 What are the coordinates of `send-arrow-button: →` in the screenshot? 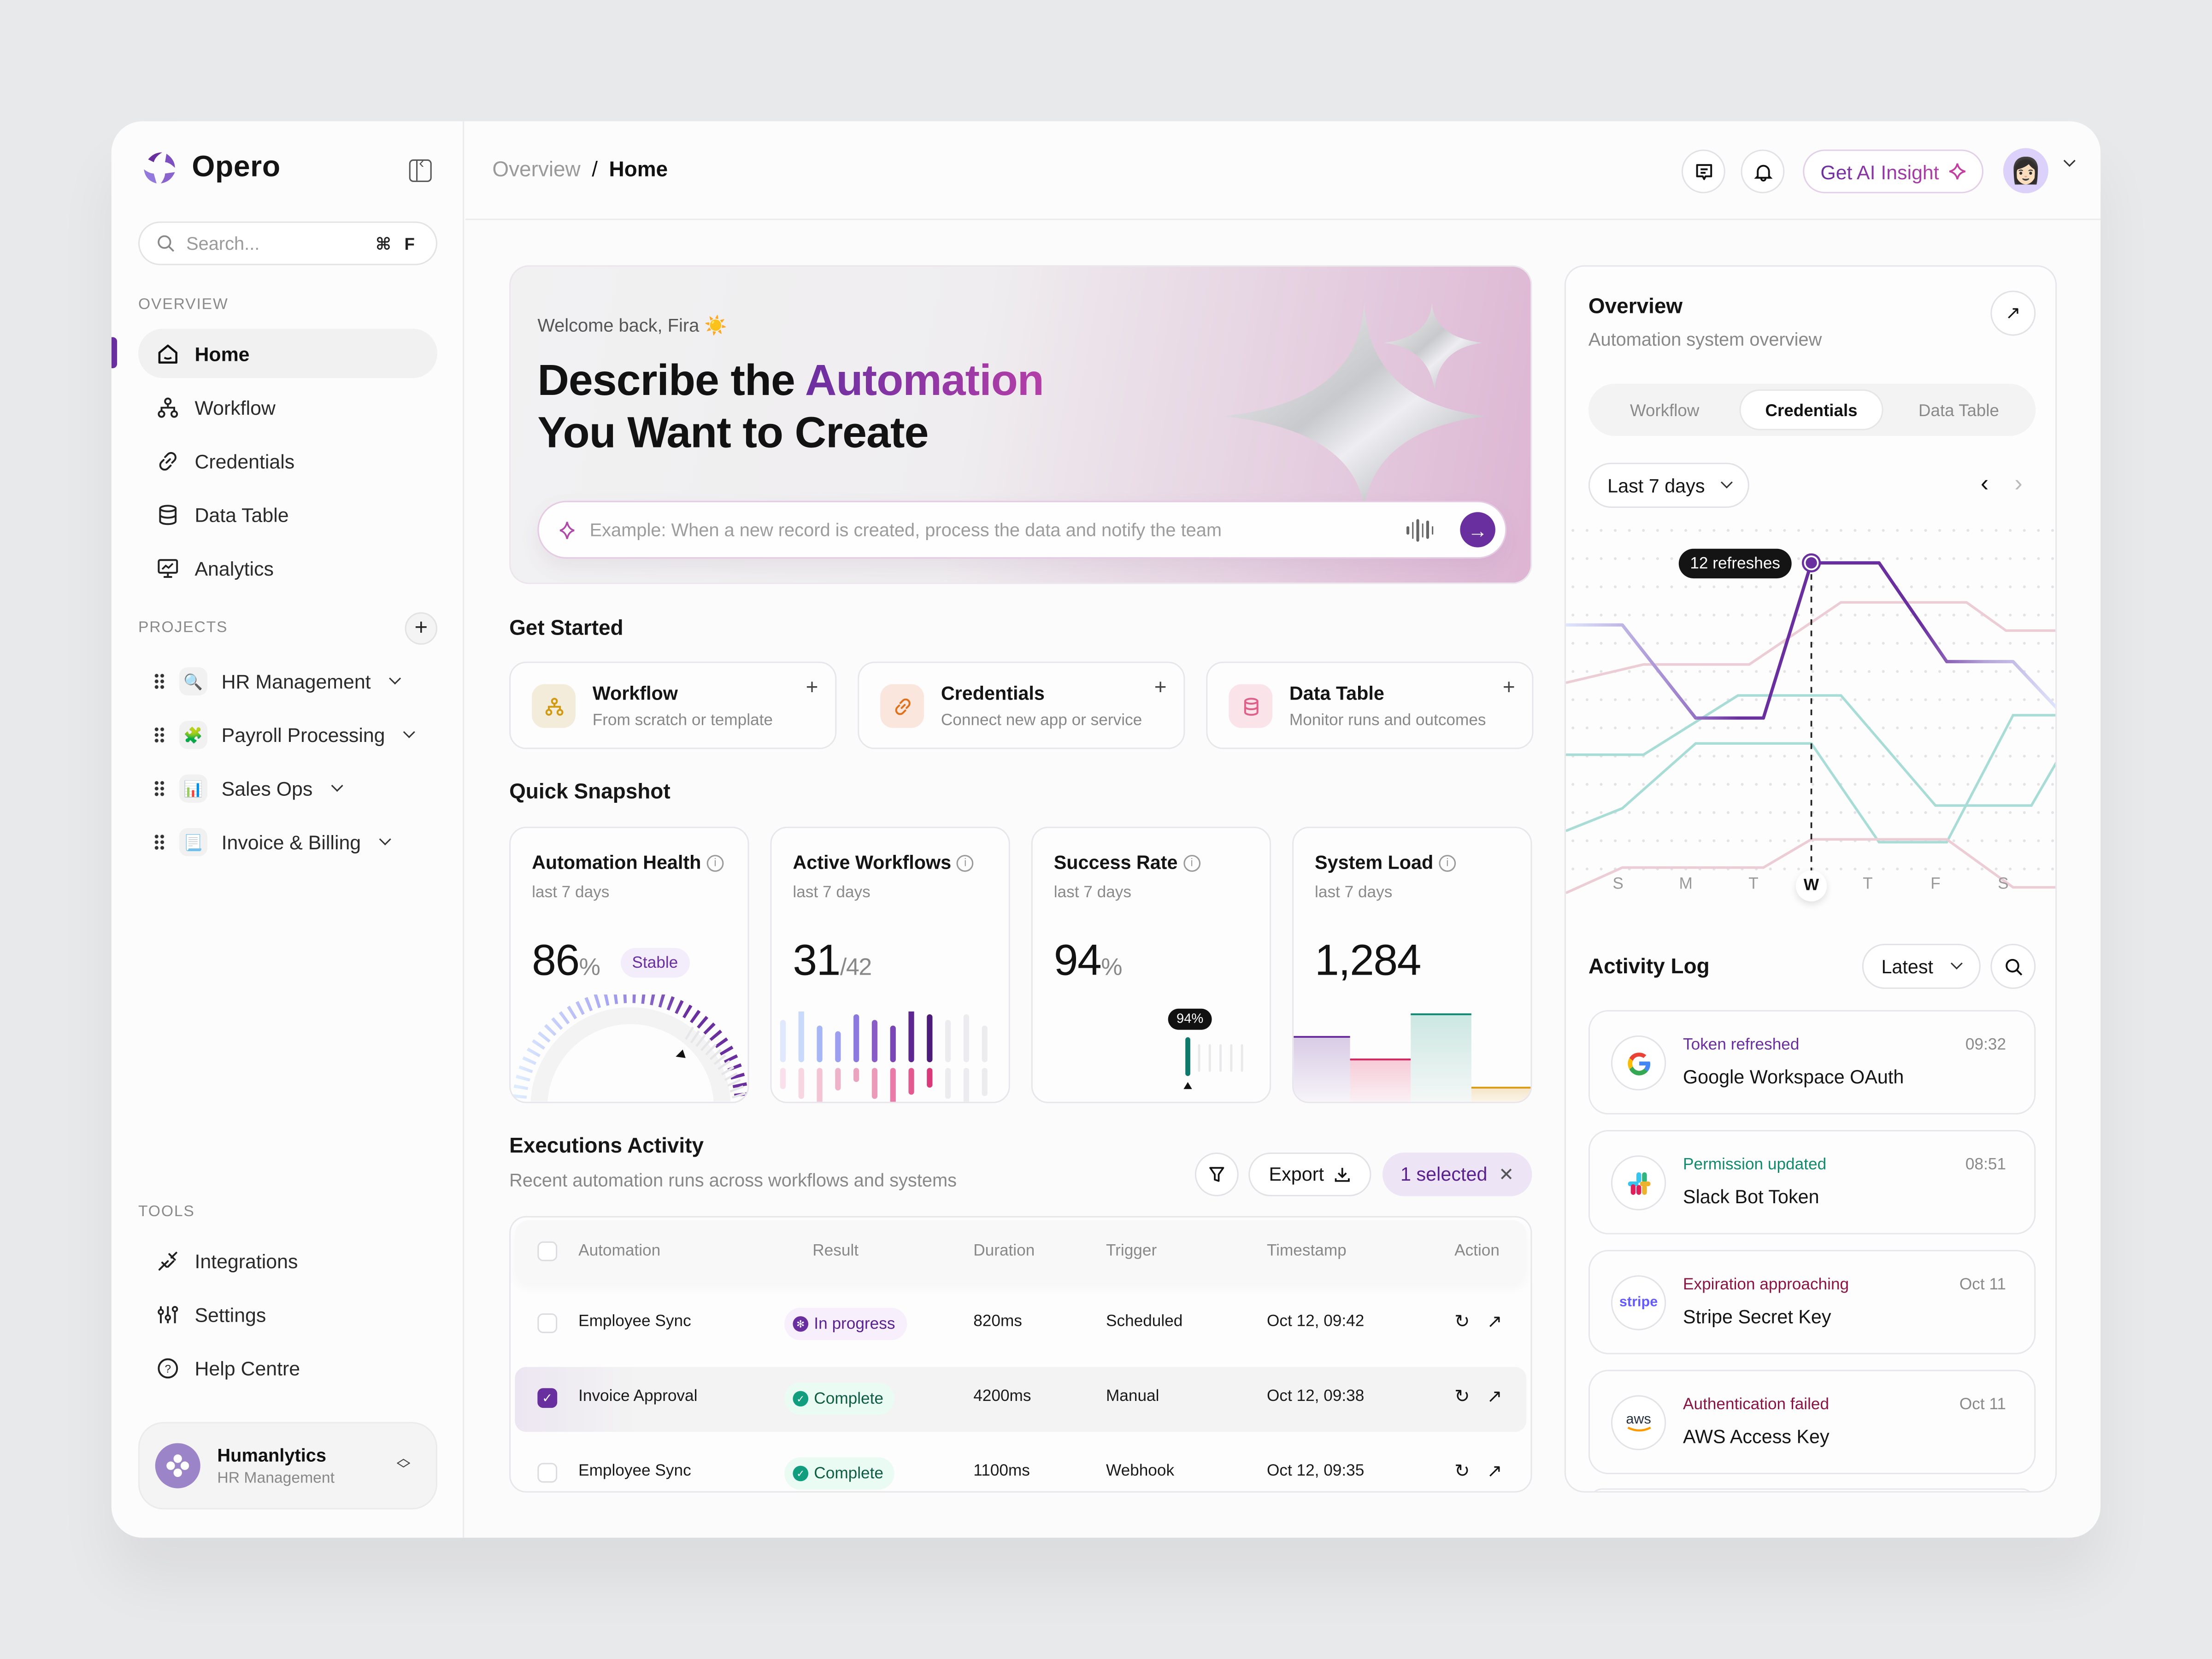 It's located at (1477, 529).